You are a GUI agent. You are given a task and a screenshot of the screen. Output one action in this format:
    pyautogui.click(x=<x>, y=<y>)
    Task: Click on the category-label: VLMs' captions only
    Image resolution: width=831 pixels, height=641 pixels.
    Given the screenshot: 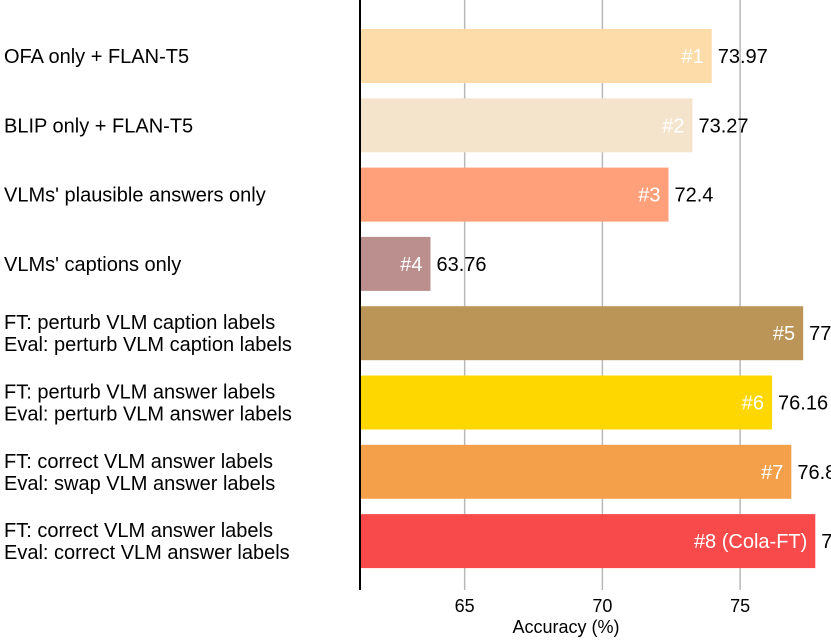 What is the action you would take?
    pyautogui.click(x=92, y=265)
    